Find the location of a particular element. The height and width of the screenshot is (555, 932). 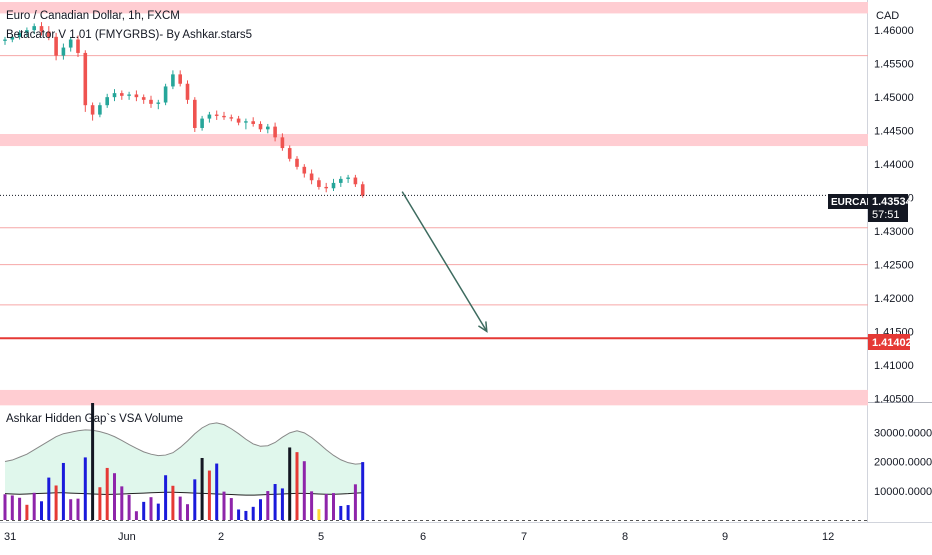

time-tick-label: 31 is located at coordinates (10, 537).